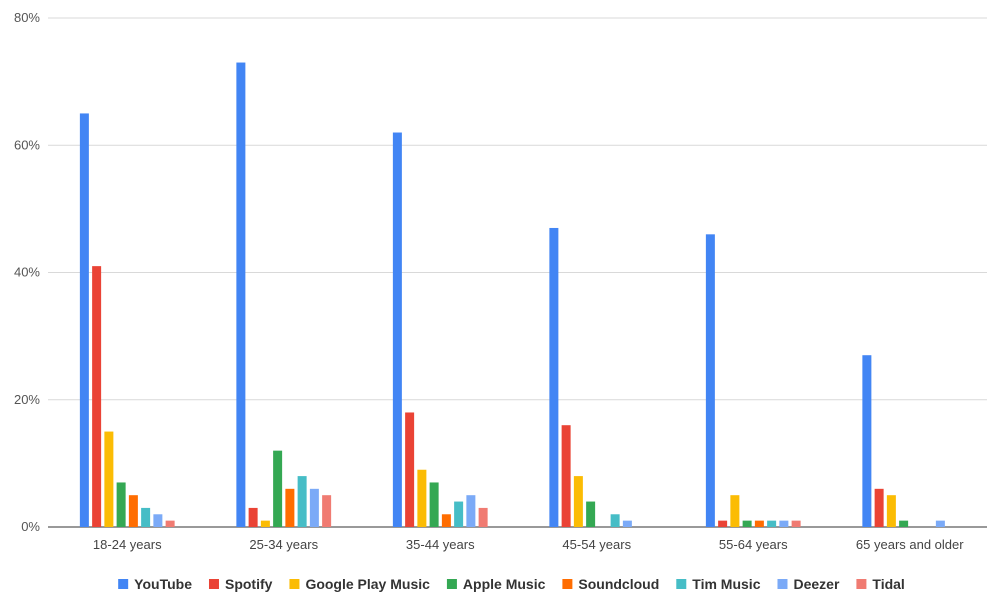  I want to click on legend-item: Tidal, so click(880, 584).